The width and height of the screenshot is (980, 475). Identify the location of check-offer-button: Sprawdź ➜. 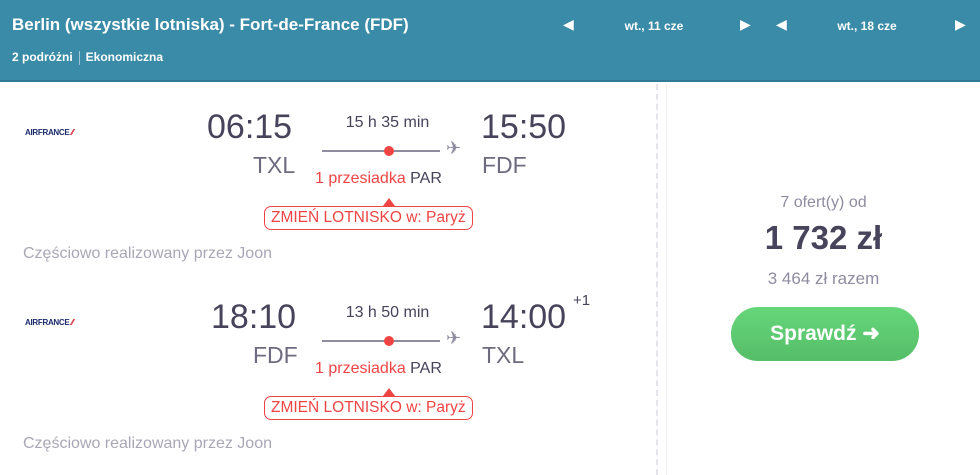
(825, 334).